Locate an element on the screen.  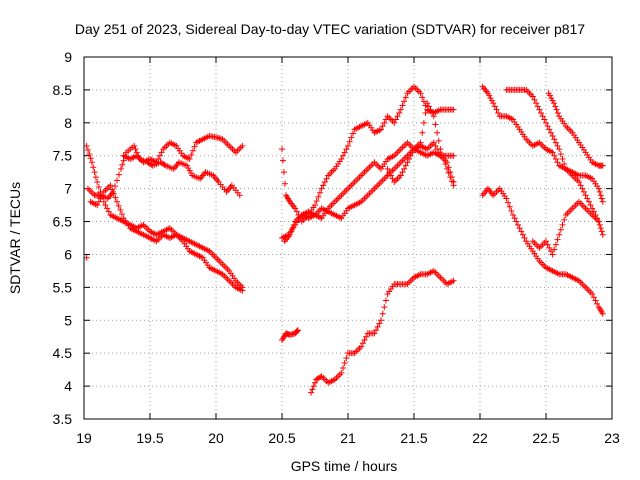
y-tick-label: 5.5 is located at coordinates (63, 287).